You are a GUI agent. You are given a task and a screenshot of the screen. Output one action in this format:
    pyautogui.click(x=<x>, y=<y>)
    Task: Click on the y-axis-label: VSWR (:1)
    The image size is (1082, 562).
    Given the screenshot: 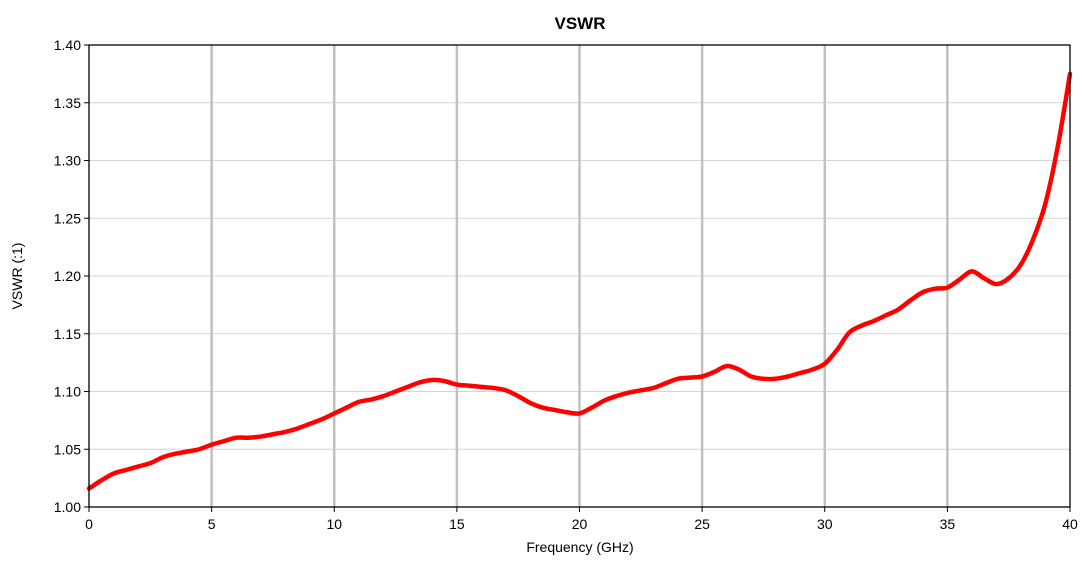 What is the action you would take?
    pyautogui.click(x=17, y=276)
    